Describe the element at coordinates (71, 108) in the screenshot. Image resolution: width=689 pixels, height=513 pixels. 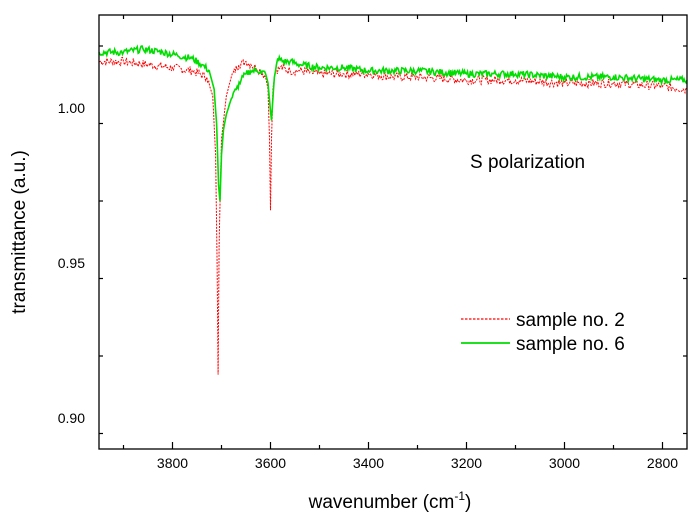
I see `y-tick-label: 1.00` at that location.